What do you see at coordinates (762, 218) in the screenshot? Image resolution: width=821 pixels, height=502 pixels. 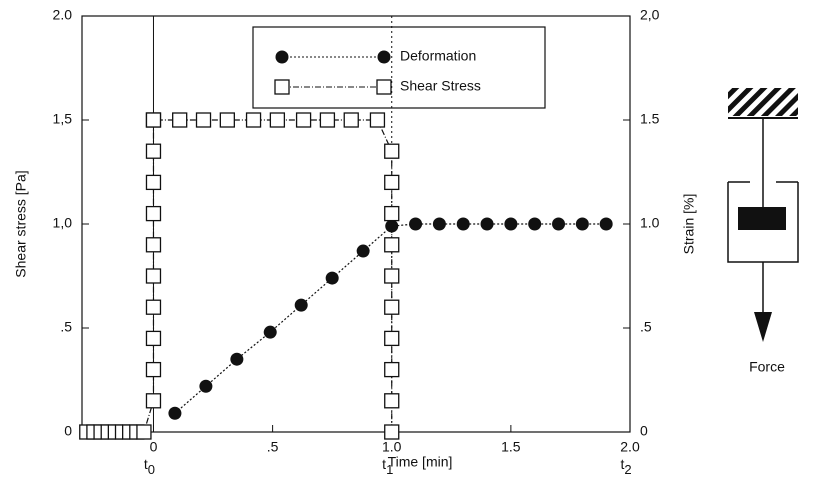 I see `piston` at bounding box center [762, 218].